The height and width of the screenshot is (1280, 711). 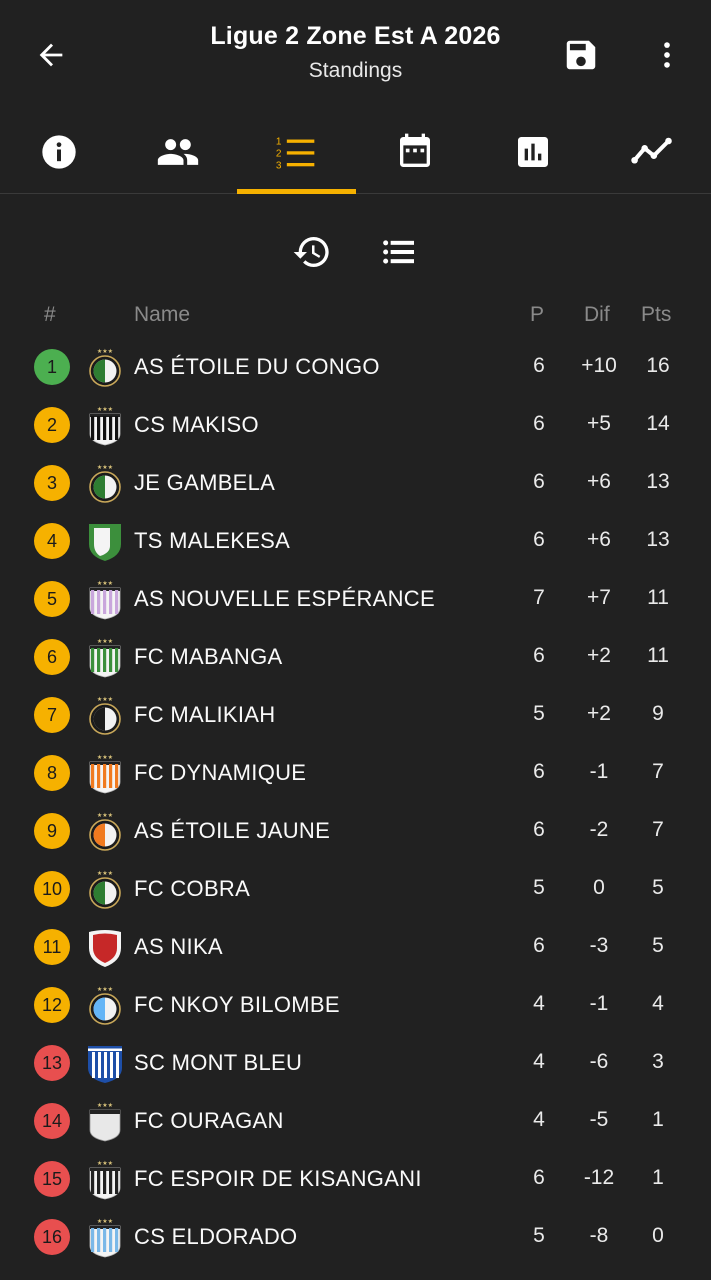 I want to click on tab-stats, so click(x=533, y=152).